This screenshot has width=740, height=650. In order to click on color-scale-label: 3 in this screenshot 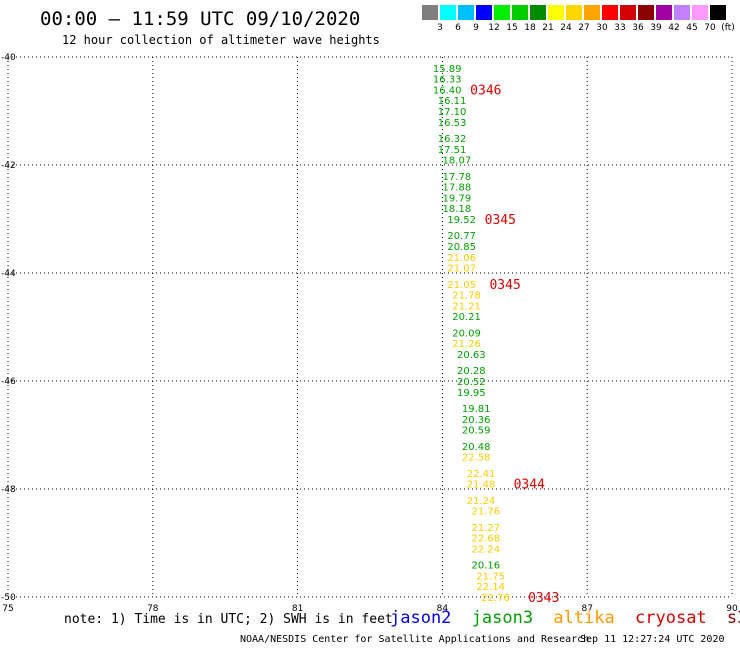, I will do `click(440, 28)`.